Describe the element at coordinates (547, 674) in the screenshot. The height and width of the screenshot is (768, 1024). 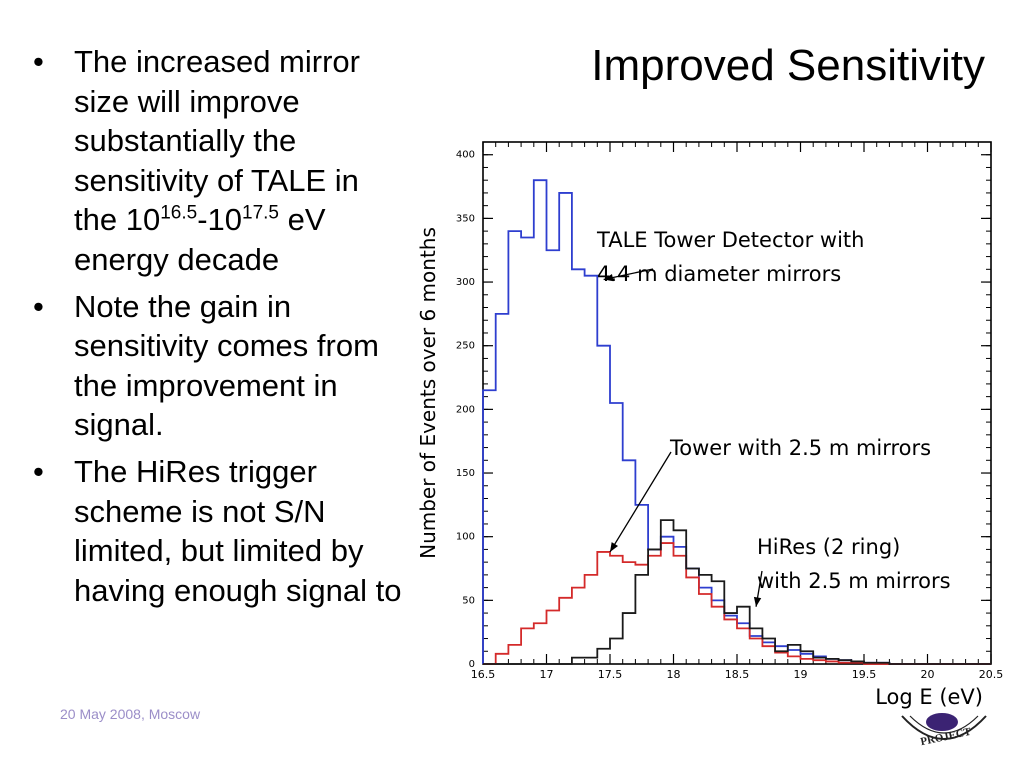
I see `x-tick-label: 17` at that location.